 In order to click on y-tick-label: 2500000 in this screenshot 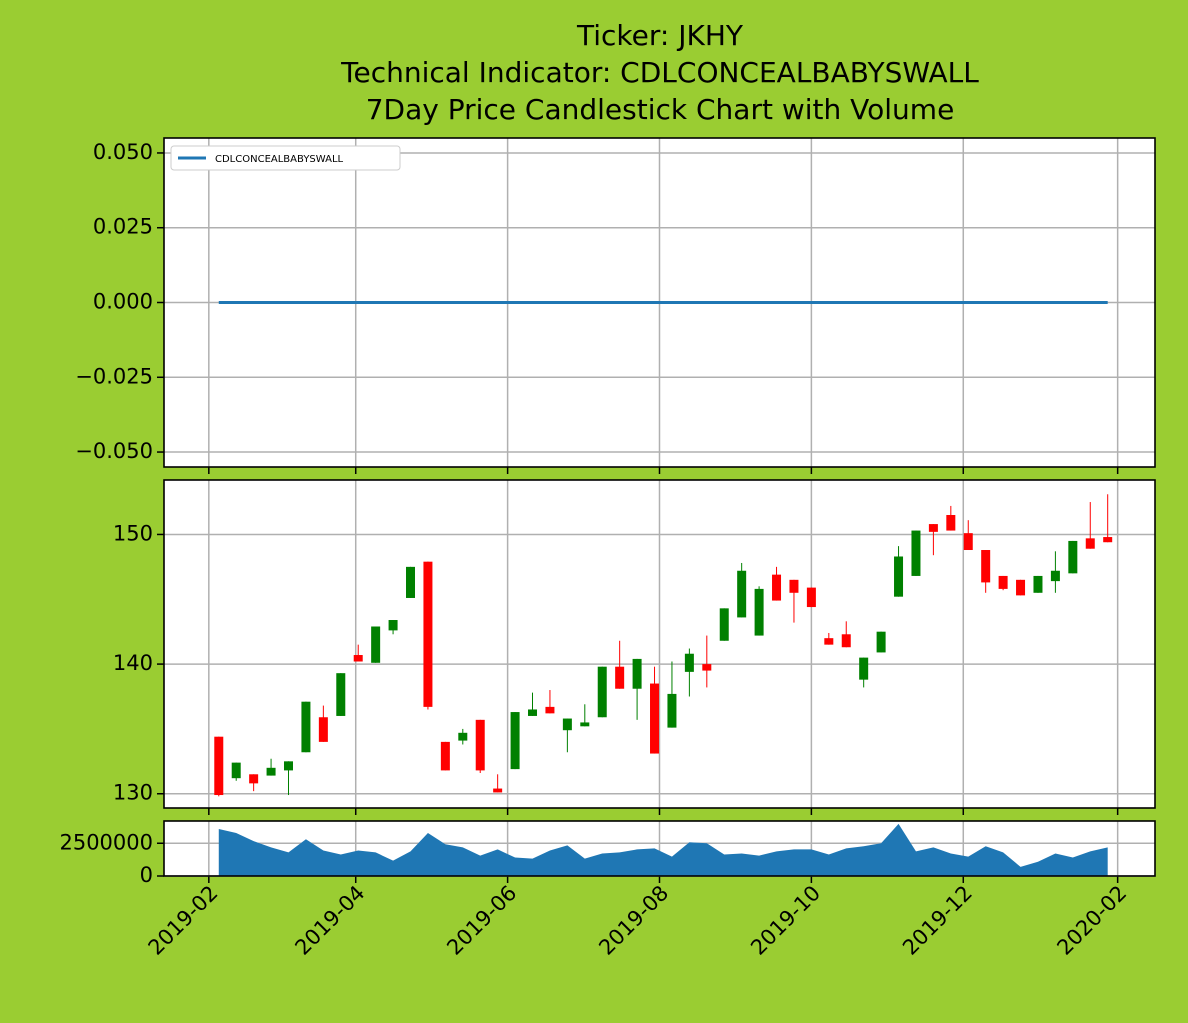, I will do `click(106, 842)`.